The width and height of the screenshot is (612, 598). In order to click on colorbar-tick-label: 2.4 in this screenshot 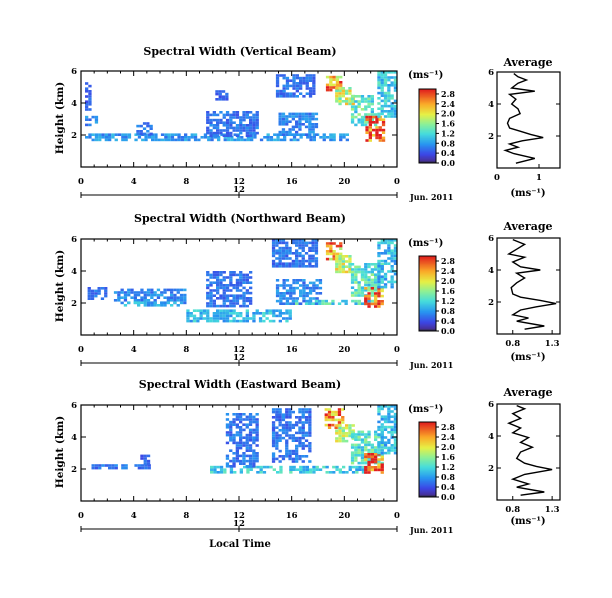, I will do `click(448, 271)`.